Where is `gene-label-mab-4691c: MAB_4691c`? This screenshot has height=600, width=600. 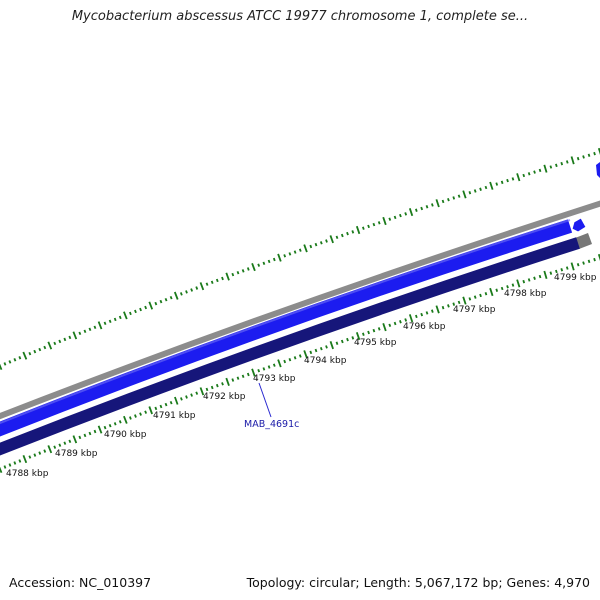
gene-label-mab-4691c: MAB_4691c is located at coordinates (271, 424).